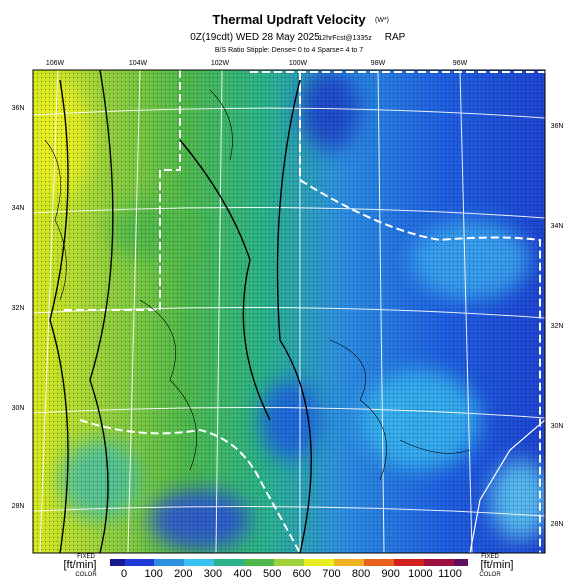 The width and height of the screenshot is (579, 584). I want to click on colorbar-tick-label: 600, so click(302, 573).